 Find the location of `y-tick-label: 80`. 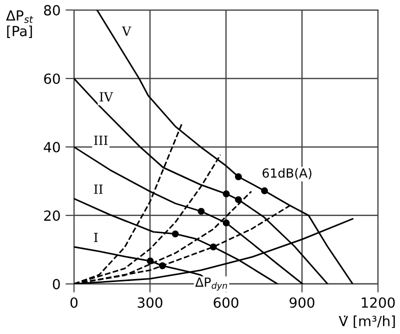

y-tick-label: 80 is located at coordinates (52, 10).